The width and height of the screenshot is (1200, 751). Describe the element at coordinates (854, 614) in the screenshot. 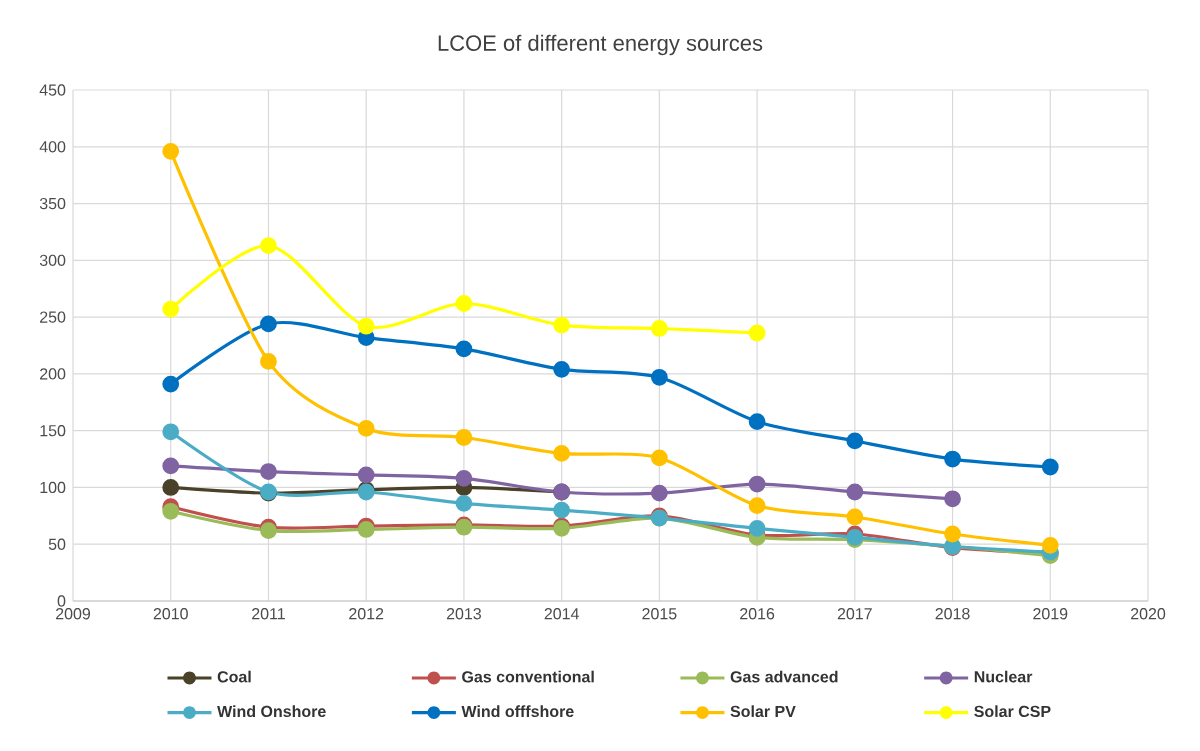

I see `x-tick-label: 2017` at that location.